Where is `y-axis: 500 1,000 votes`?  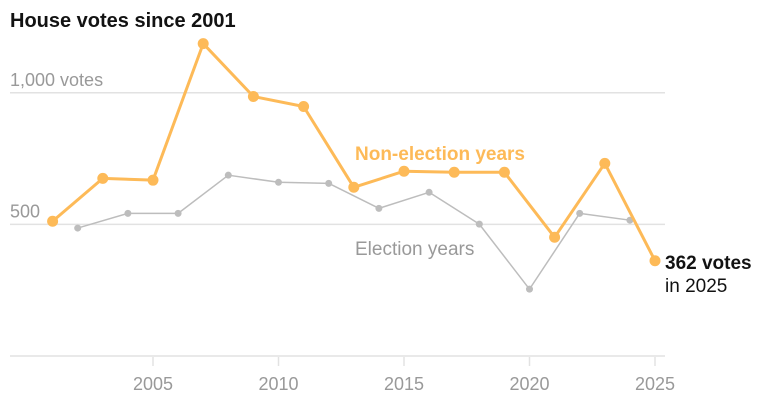 y-axis: 500 1,000 votes is located at coordinates (56, 146).